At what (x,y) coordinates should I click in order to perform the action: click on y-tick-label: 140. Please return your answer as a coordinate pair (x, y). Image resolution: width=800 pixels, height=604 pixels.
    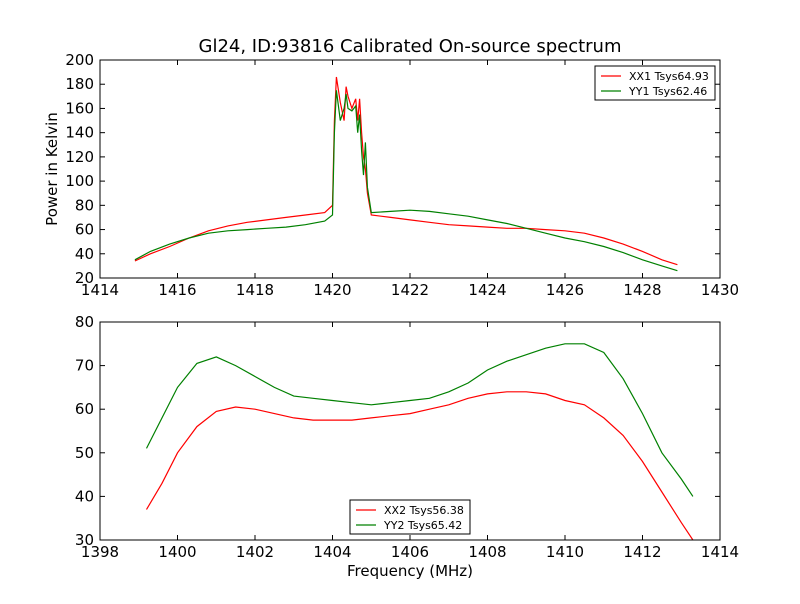
    Looking at the image, I should click on (79, 133).